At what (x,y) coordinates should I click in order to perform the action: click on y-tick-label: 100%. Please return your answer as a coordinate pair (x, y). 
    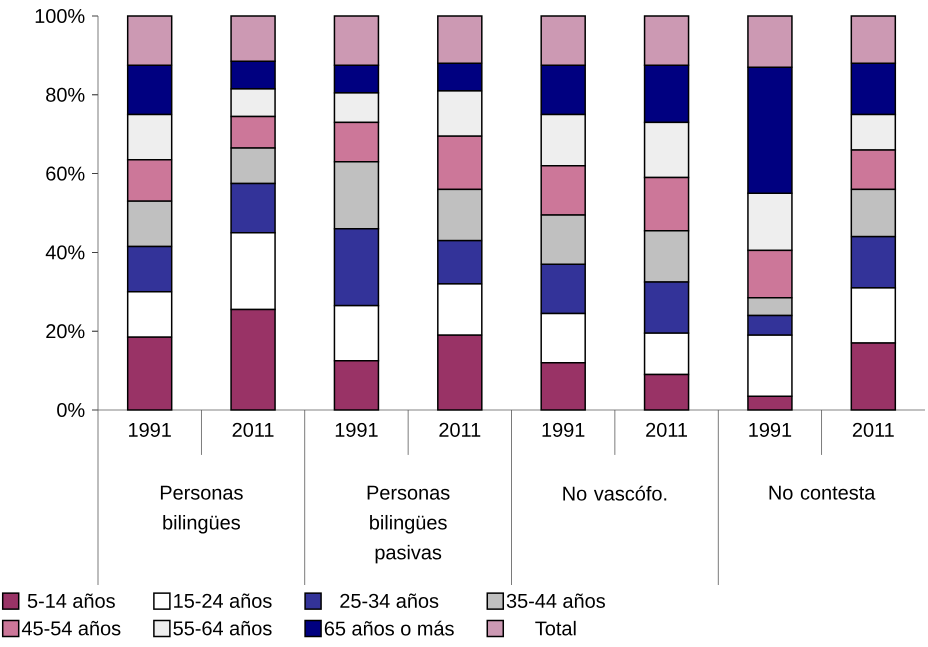
    Looking at the image, I should click on (60, 16).